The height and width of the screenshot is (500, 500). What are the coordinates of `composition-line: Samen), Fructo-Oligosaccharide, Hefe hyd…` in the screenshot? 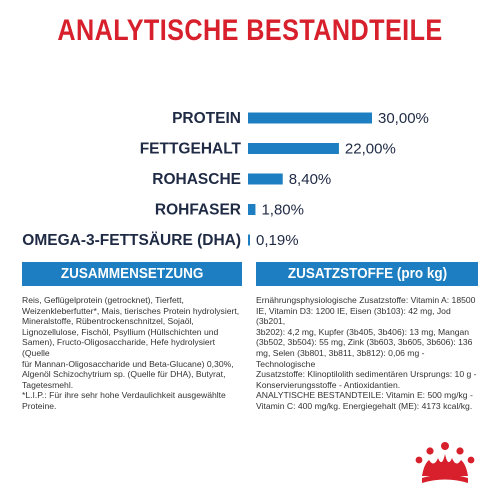 It's located at (118, 347).